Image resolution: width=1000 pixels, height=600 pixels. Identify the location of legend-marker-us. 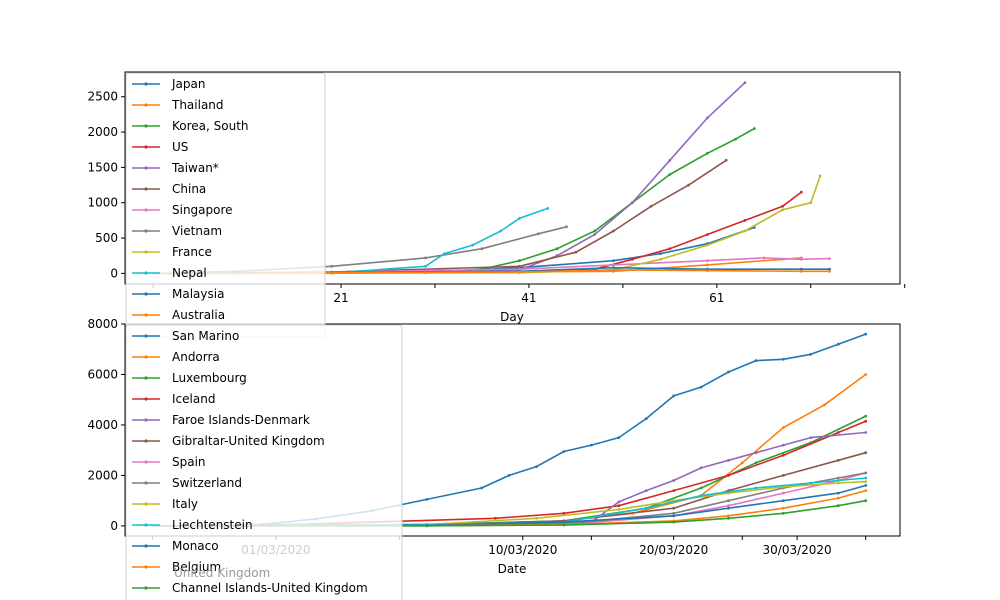
(146, 147).